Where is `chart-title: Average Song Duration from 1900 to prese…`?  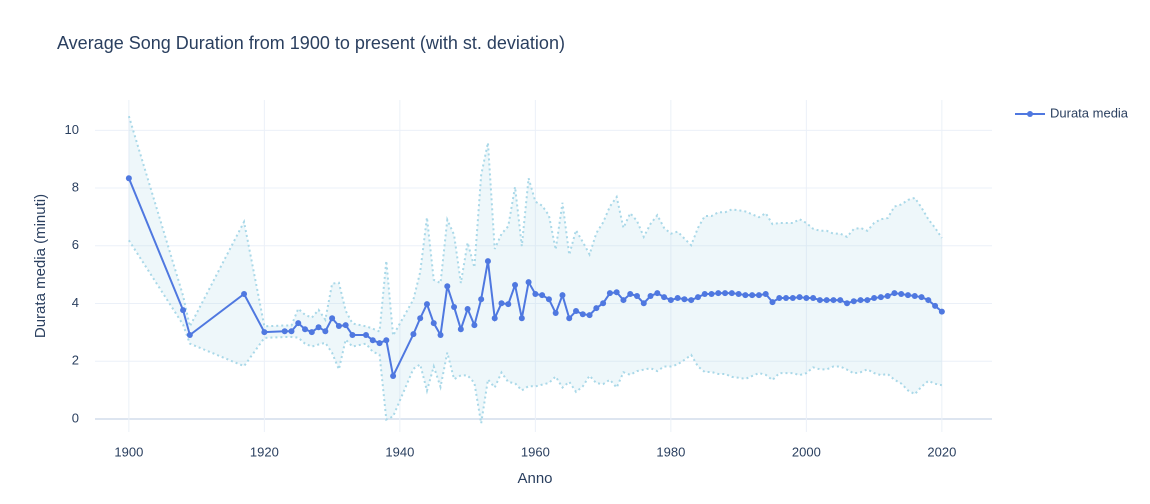
chart-title: Average Song Duration from 1900 to prese… is located at coordinates (311, 43).